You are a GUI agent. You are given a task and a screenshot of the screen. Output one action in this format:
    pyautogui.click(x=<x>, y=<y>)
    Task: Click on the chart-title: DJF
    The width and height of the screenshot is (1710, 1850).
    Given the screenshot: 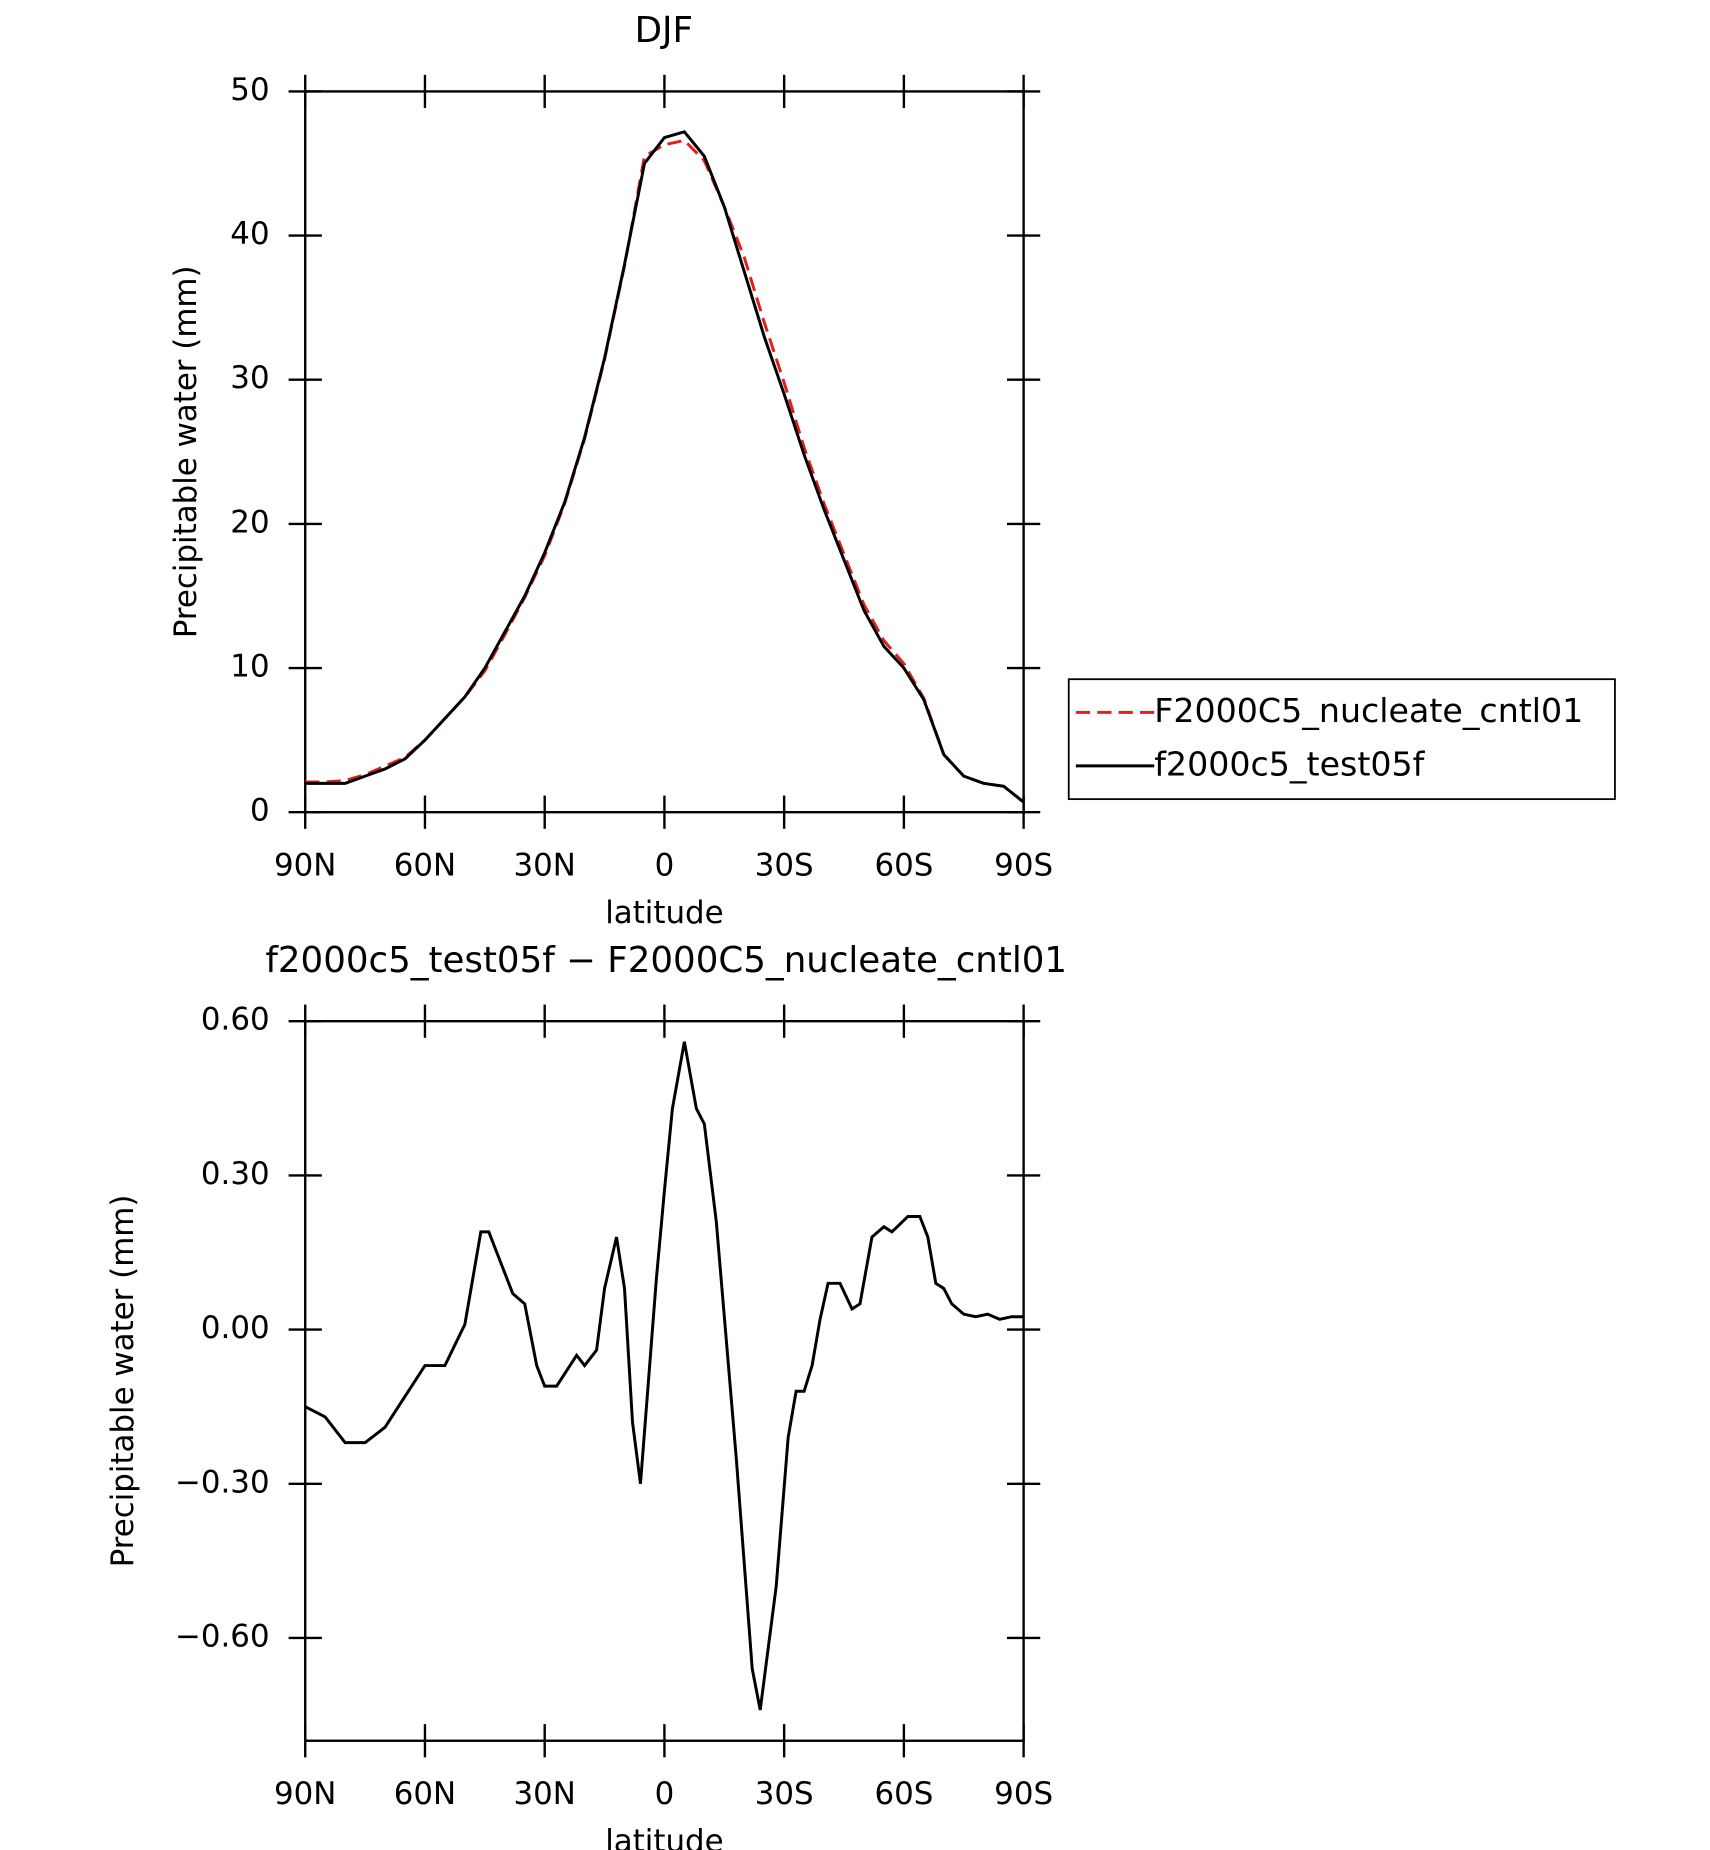 What is the action you would take?
    pyautogui.click(x=664, y=30)
    